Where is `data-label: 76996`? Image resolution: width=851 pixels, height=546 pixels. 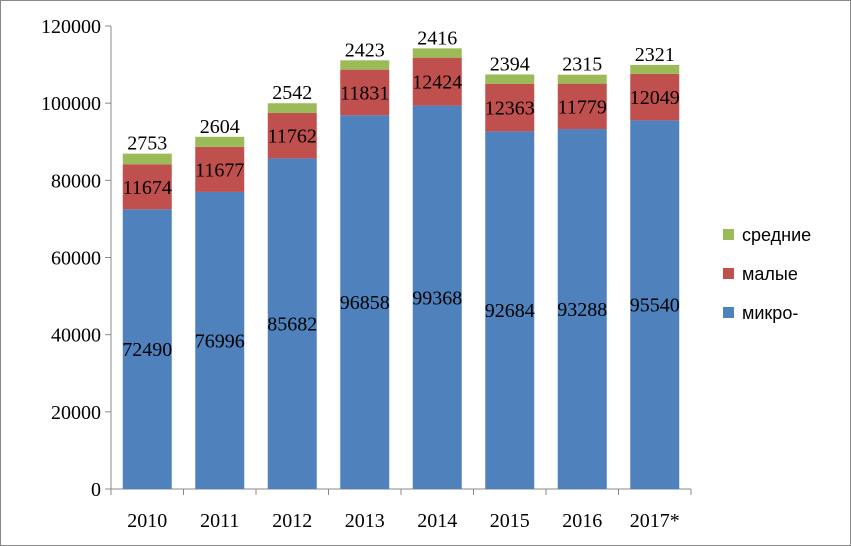 data-label: 76996 is located at coordinates (220, 341).